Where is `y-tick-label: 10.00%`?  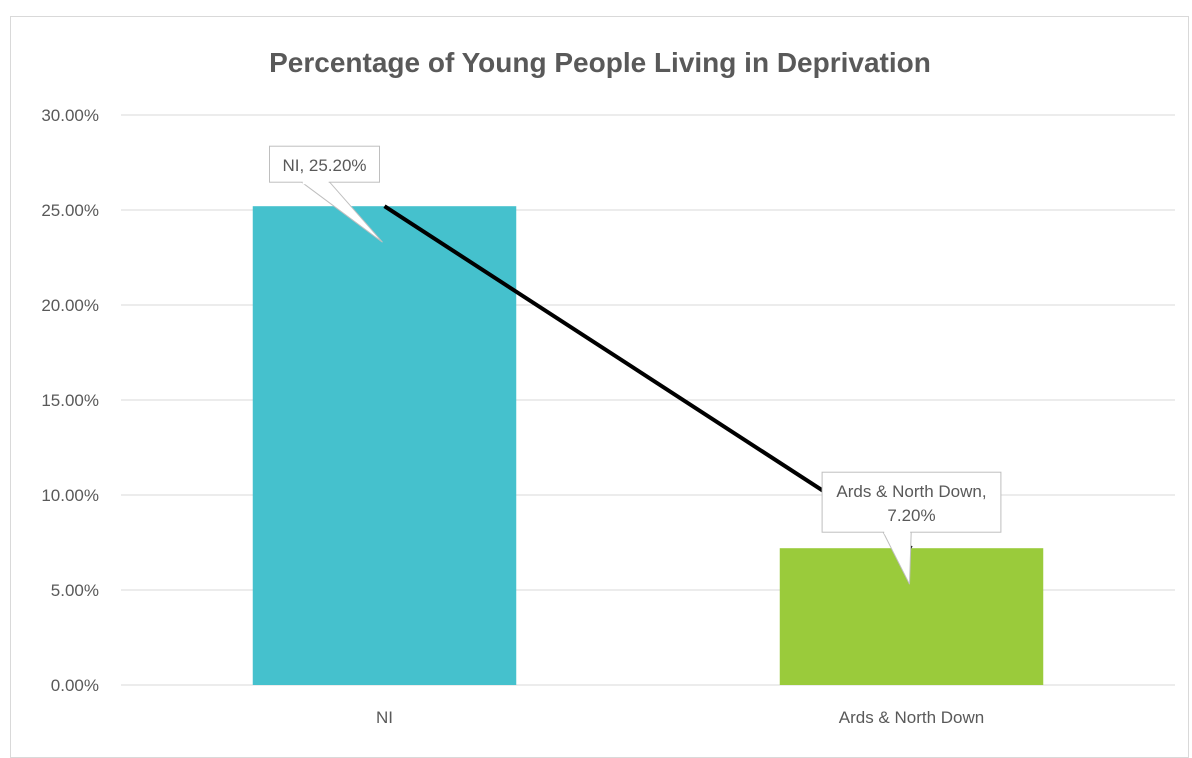
y-tick-label: 10.00% is located at coordinates (70, 495).